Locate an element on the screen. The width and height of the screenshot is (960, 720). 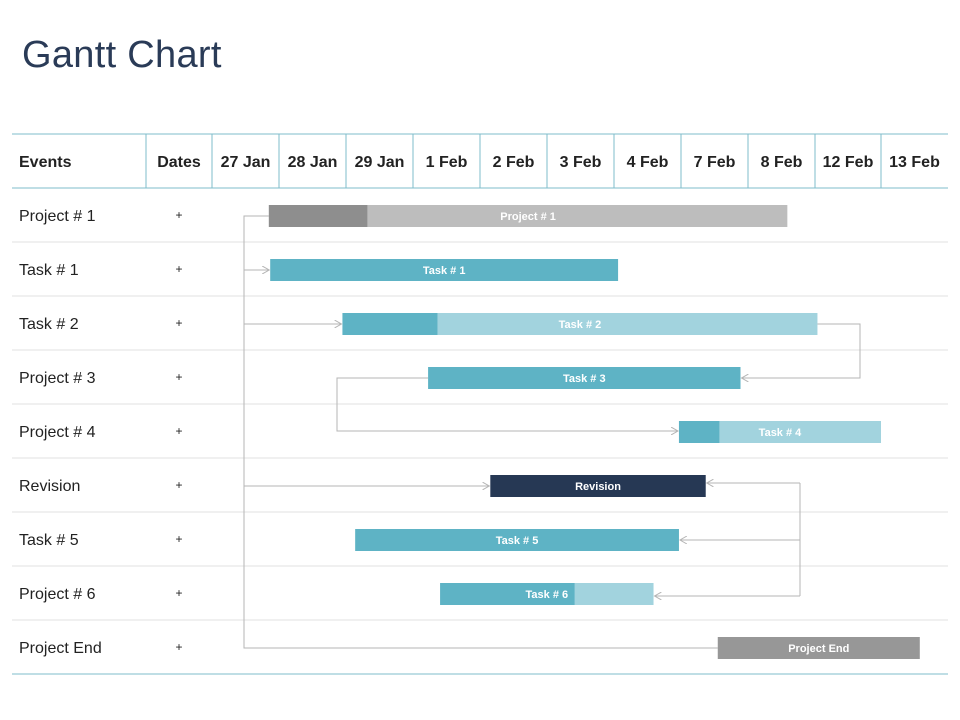
bar-label: Task # 3 is located at coordinates (584, 379).